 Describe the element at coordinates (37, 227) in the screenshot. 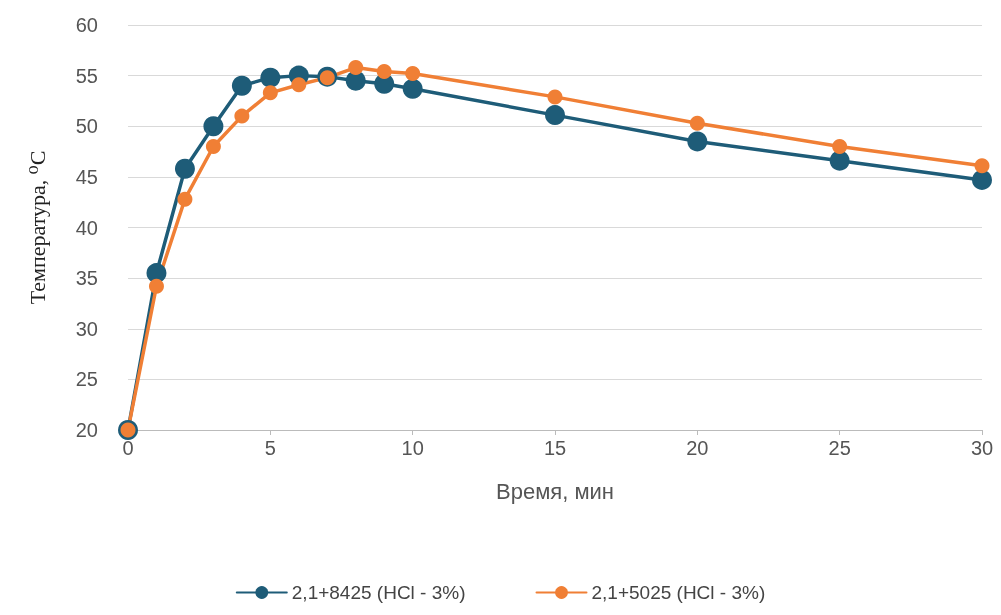

I see `y-axis-title: Температура, ⁰C` at that location.